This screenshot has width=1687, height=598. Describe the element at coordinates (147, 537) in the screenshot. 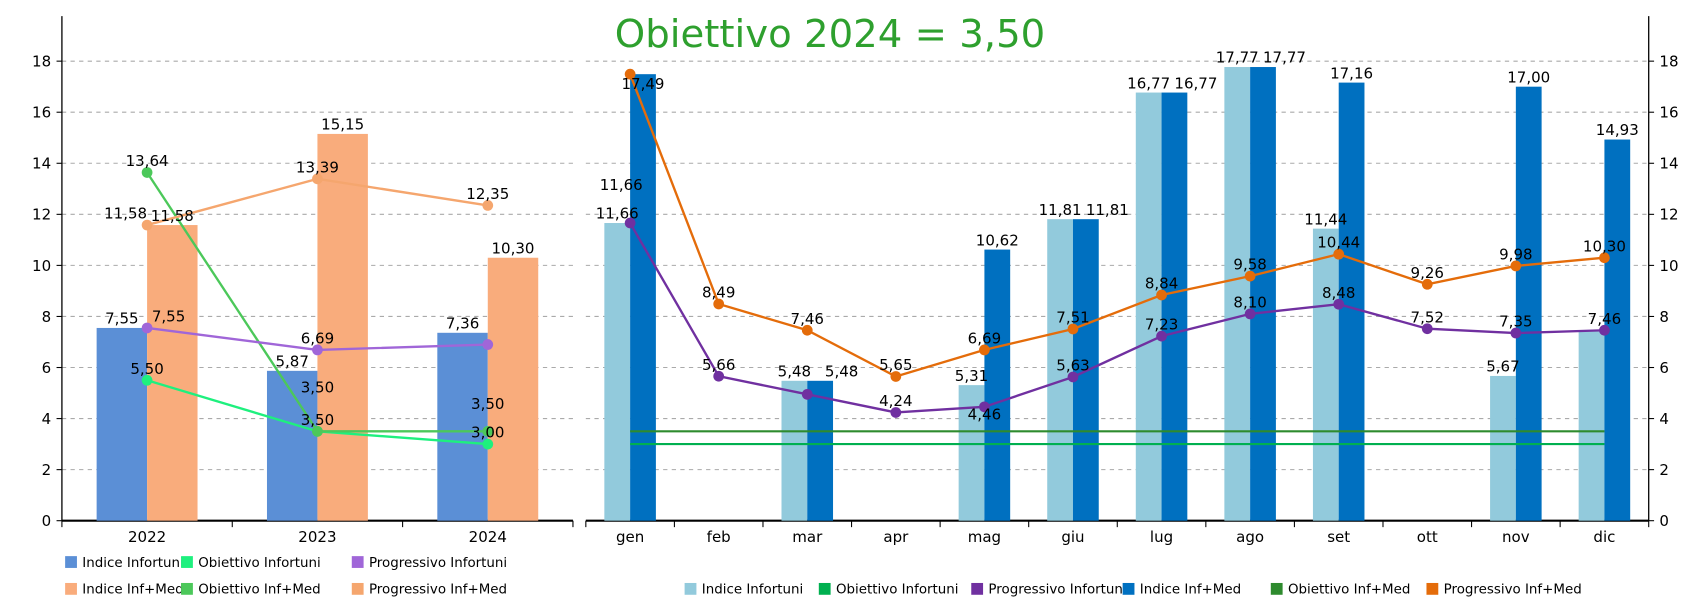

I see `x-tick-label: 2022` at that location.